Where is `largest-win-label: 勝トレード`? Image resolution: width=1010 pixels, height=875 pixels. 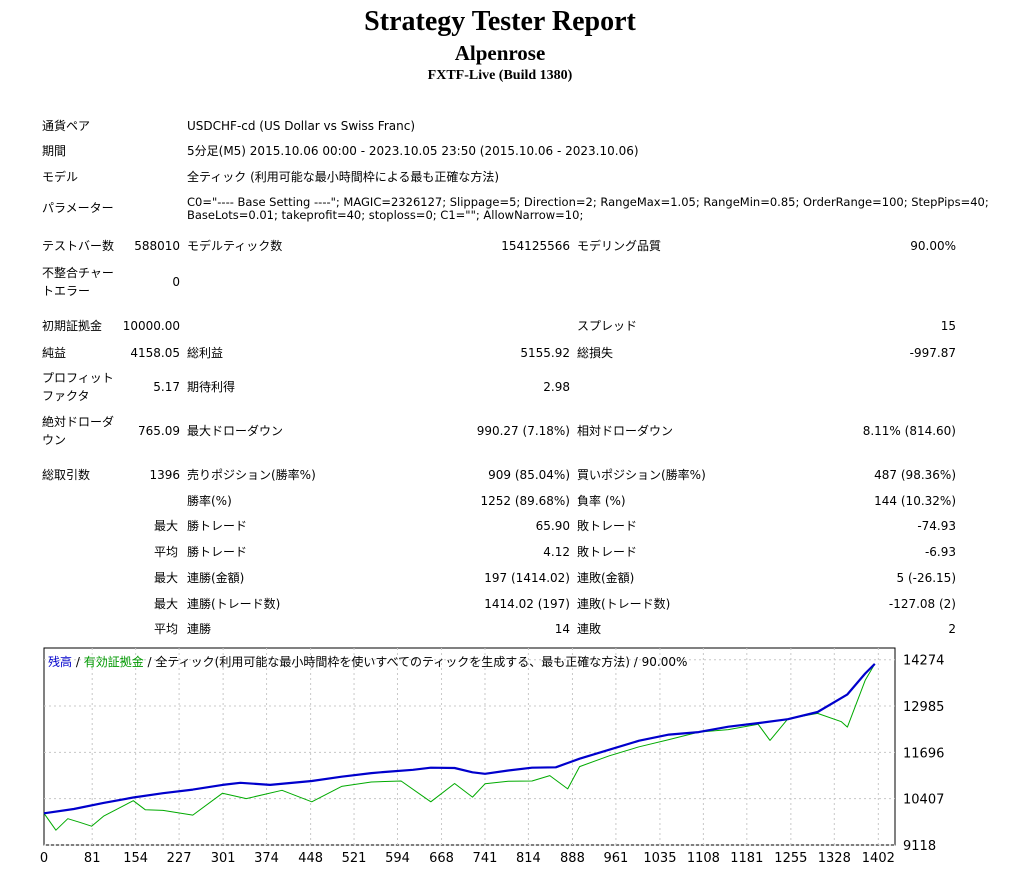
largest-win-label: 勝トレード is located at coordinates (217, 526).